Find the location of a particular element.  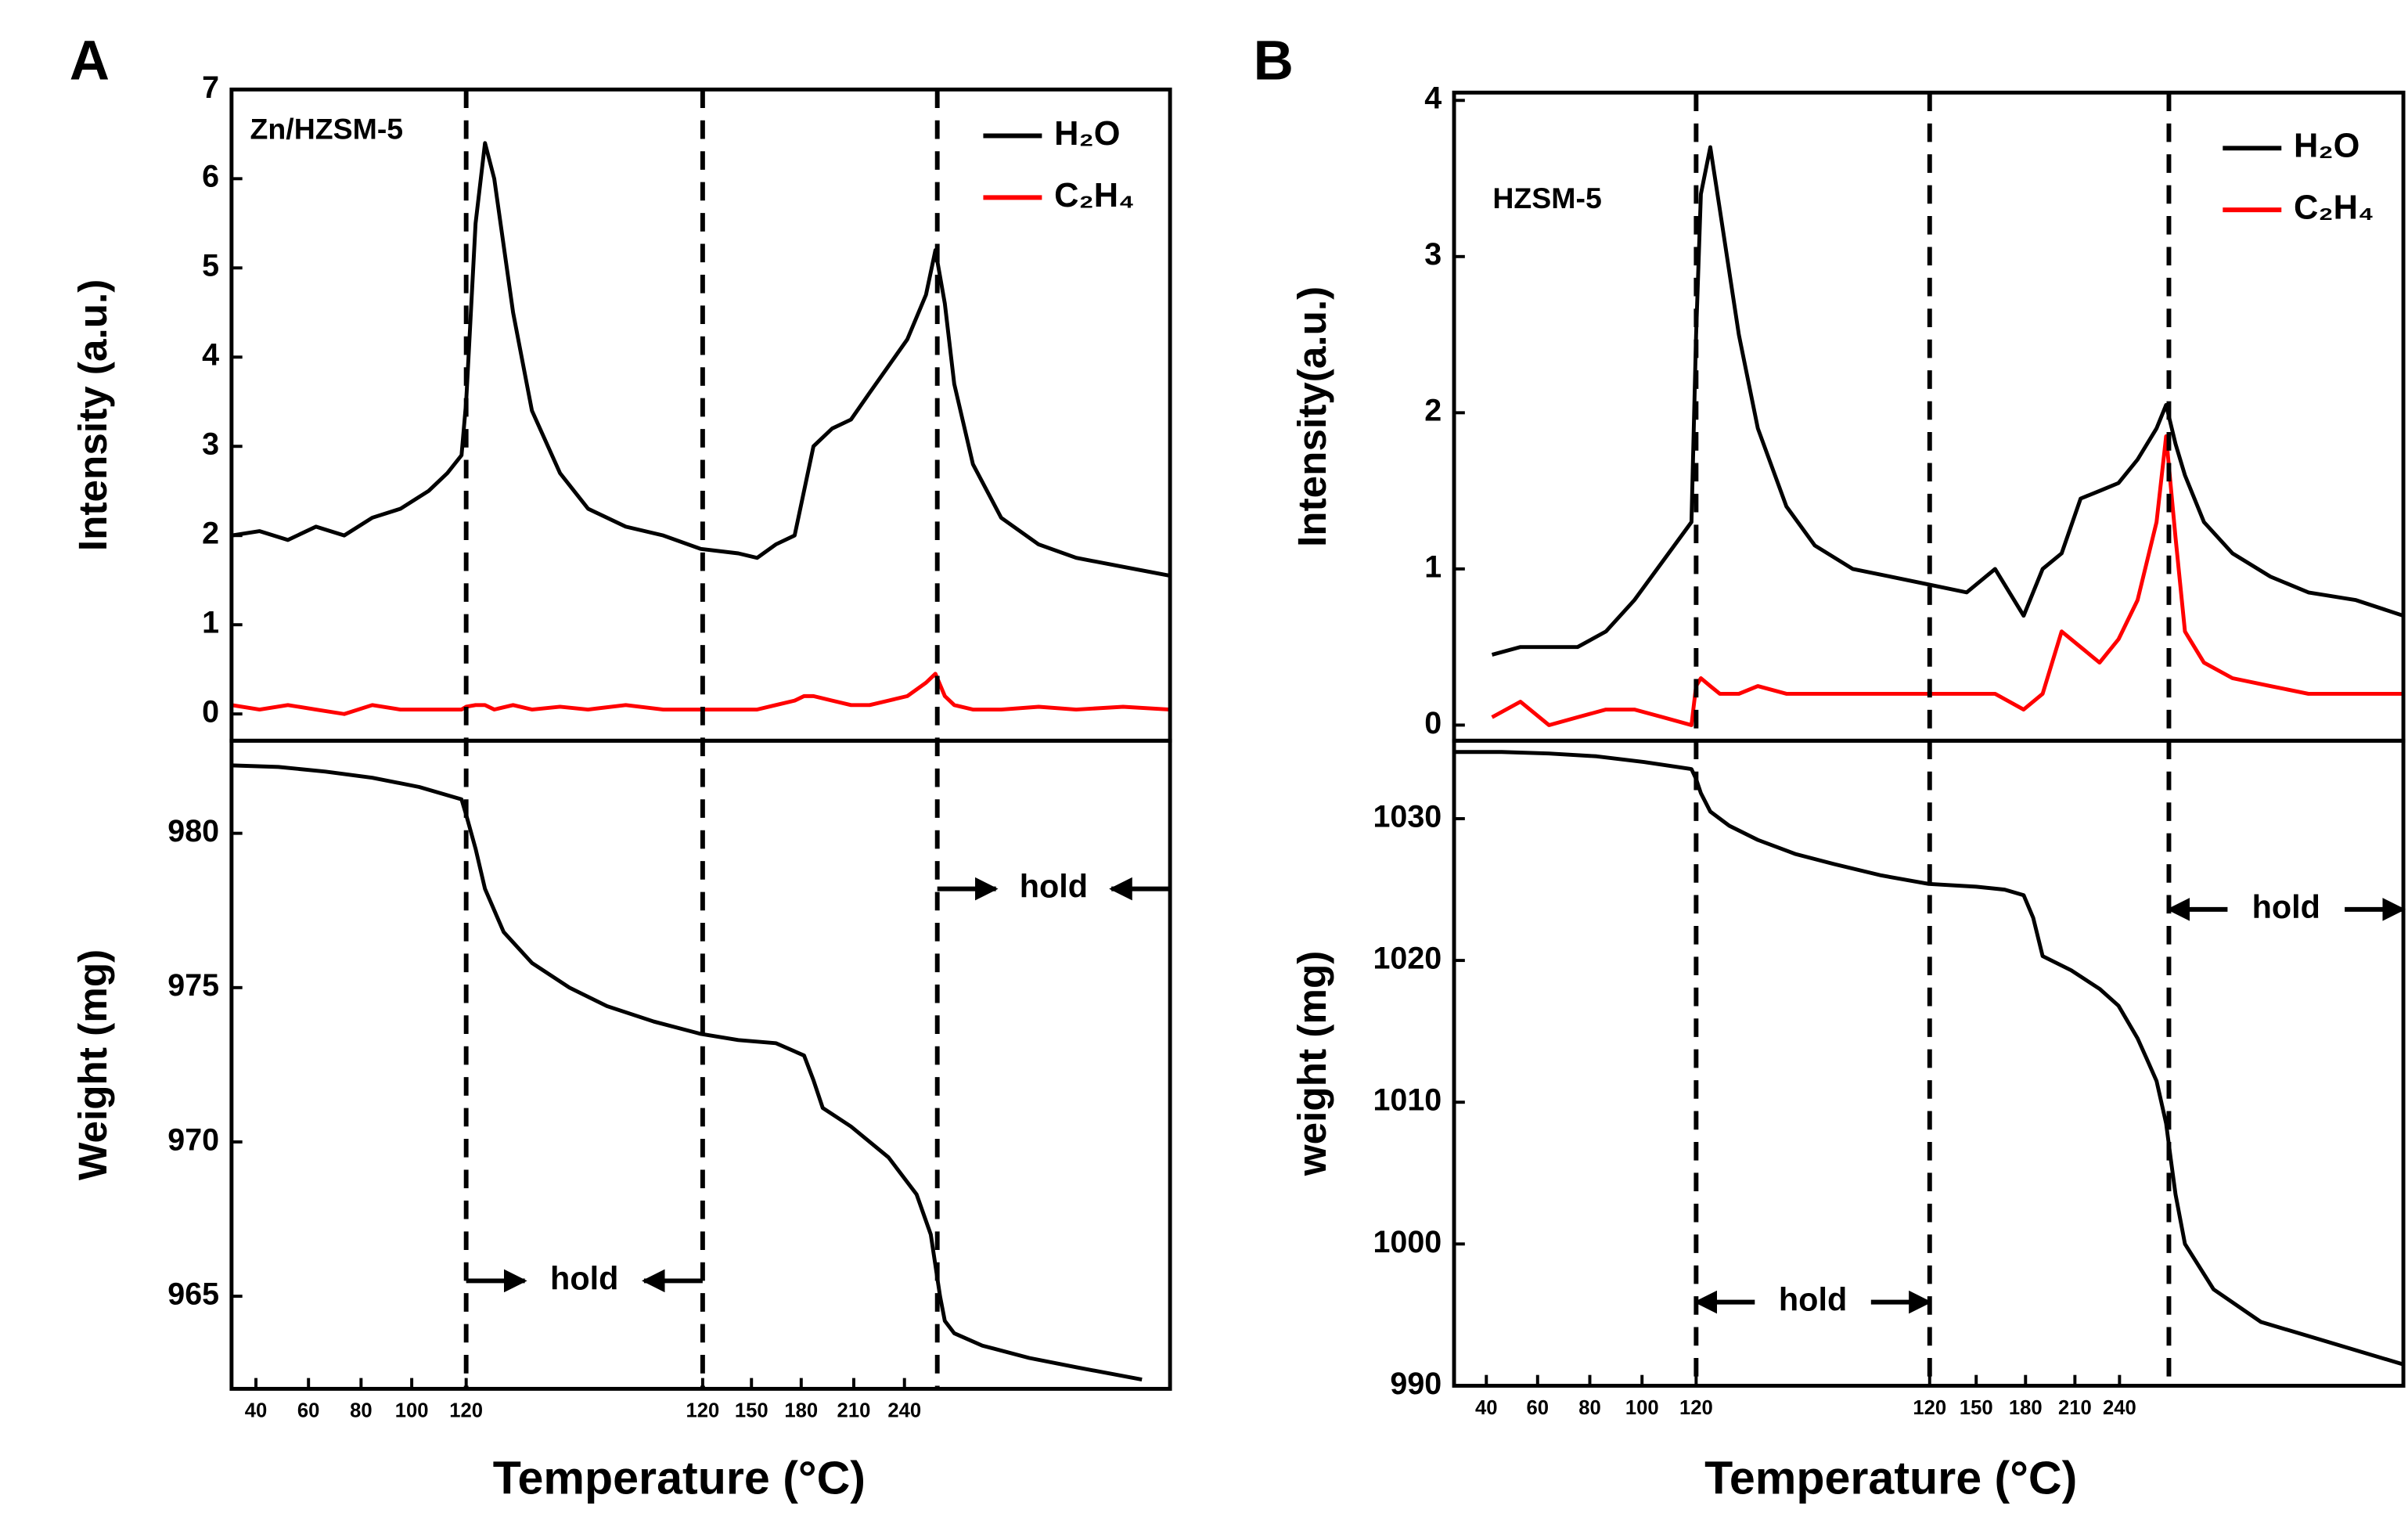

y-tick-label: 5 is located at coordinates (210, 266).